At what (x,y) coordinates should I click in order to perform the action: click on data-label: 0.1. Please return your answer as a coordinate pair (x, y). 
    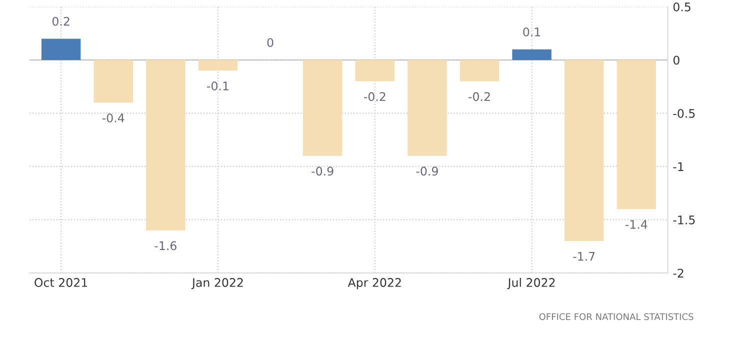
    Looking at the image, I should click on (531, 31).